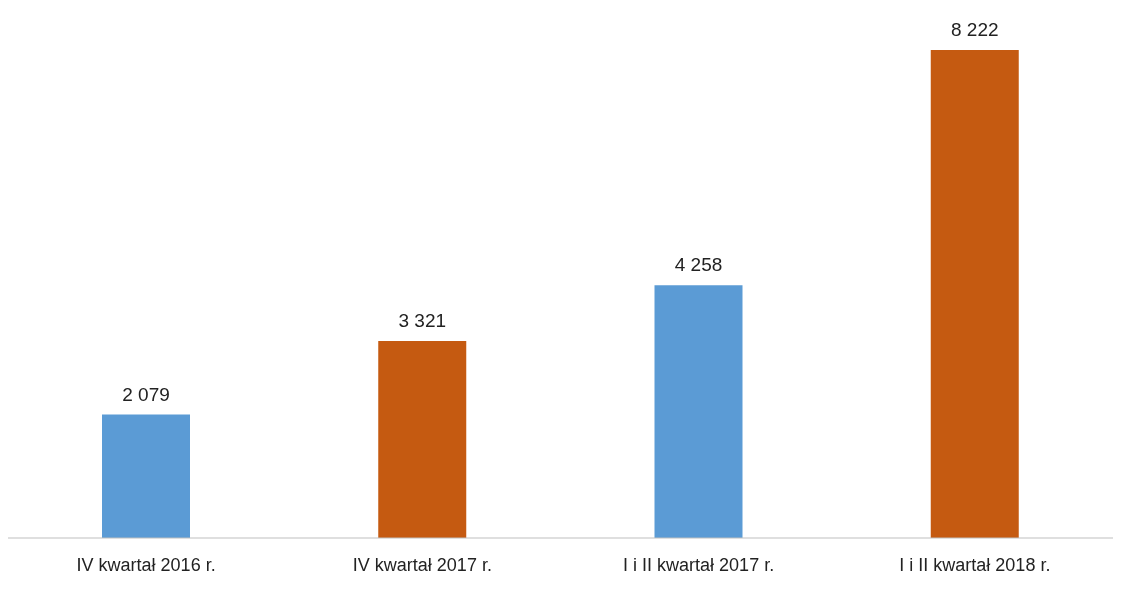 The image size is (1131, 594). What do you see at coordinates (146, 394) in the screenshot?
I see `data-label: 2 079` at bounding box center [146, 394].